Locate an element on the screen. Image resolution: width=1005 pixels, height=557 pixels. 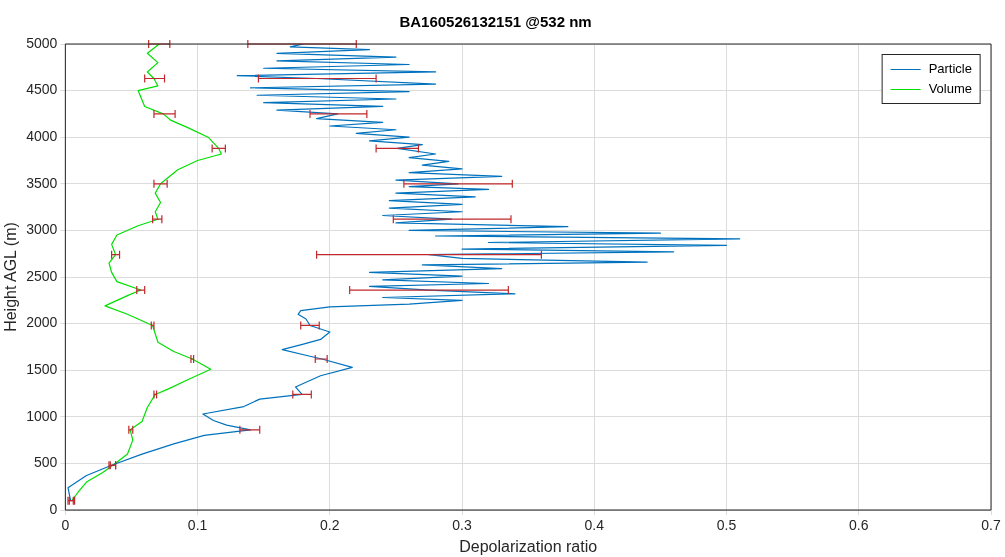
legend-label: Volume is located at coordinates (950, 89).